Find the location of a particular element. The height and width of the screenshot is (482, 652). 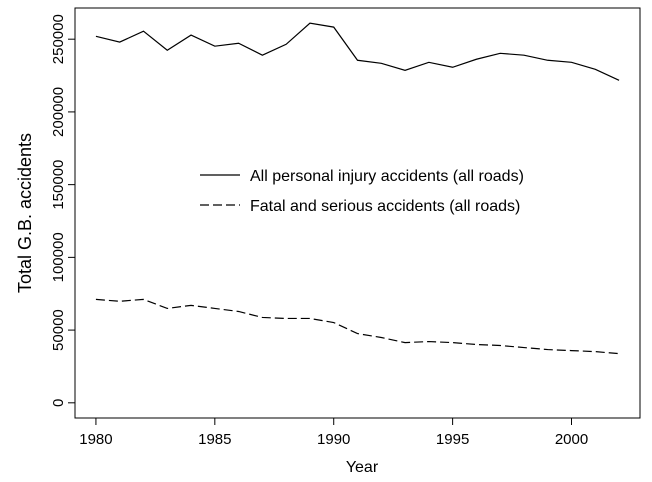

y-tick-label: 150000 is located at coordinates (58, 185).